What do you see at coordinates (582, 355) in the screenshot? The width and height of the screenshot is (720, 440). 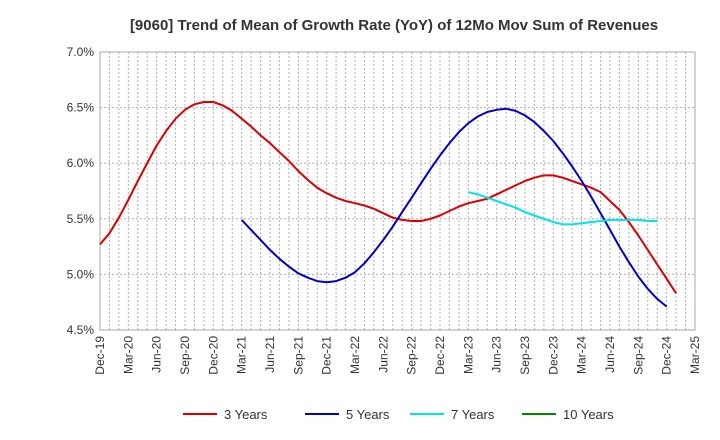 I see `x-tick-label: Mar-24` at bounding box center [582, 355].